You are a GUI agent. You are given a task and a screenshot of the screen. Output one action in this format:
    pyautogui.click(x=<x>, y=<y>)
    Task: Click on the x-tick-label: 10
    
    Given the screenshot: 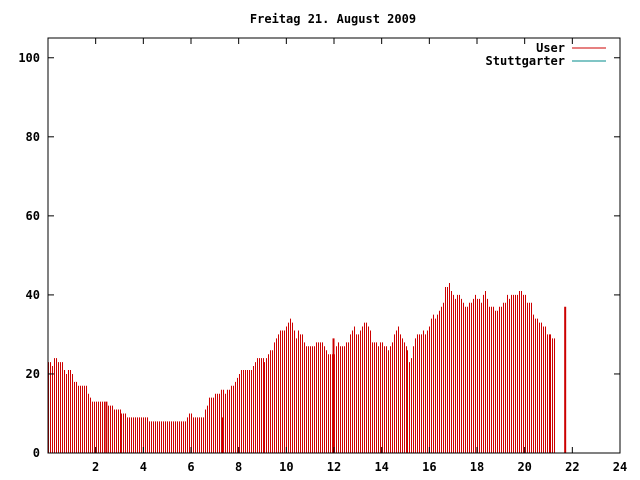 What is the action you would take?
    pyautogui.click(x=286, y=467)
    